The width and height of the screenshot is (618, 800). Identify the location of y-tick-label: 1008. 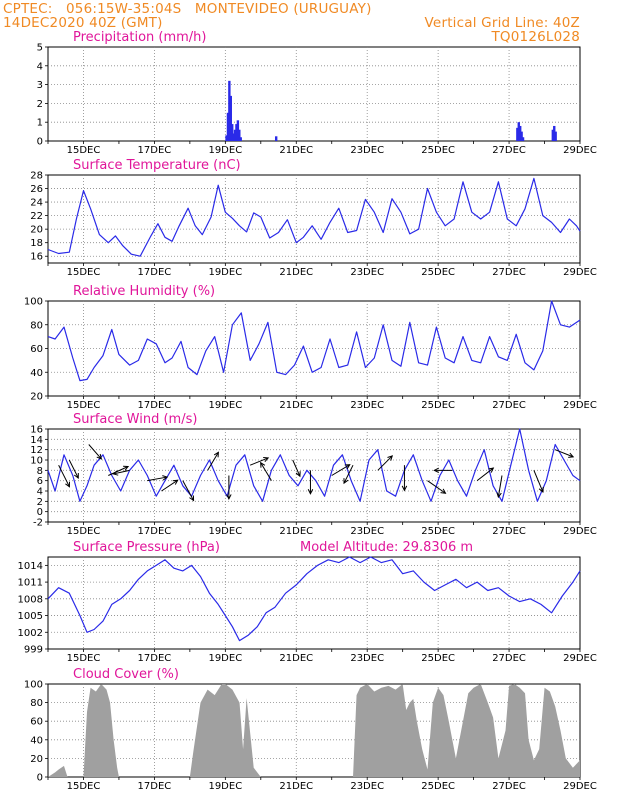
(30, 599).